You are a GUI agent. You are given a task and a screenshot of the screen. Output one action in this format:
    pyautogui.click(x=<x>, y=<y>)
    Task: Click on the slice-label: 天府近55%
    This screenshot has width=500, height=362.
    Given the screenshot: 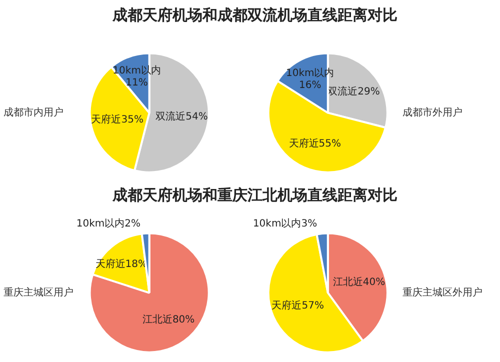 What is the action you would take?
    pyautogui.click(x=314, y=143)
    